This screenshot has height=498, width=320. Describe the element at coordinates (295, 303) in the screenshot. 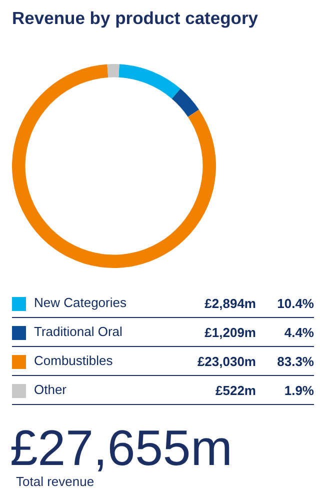

I see `text: 10.4%` at that location.